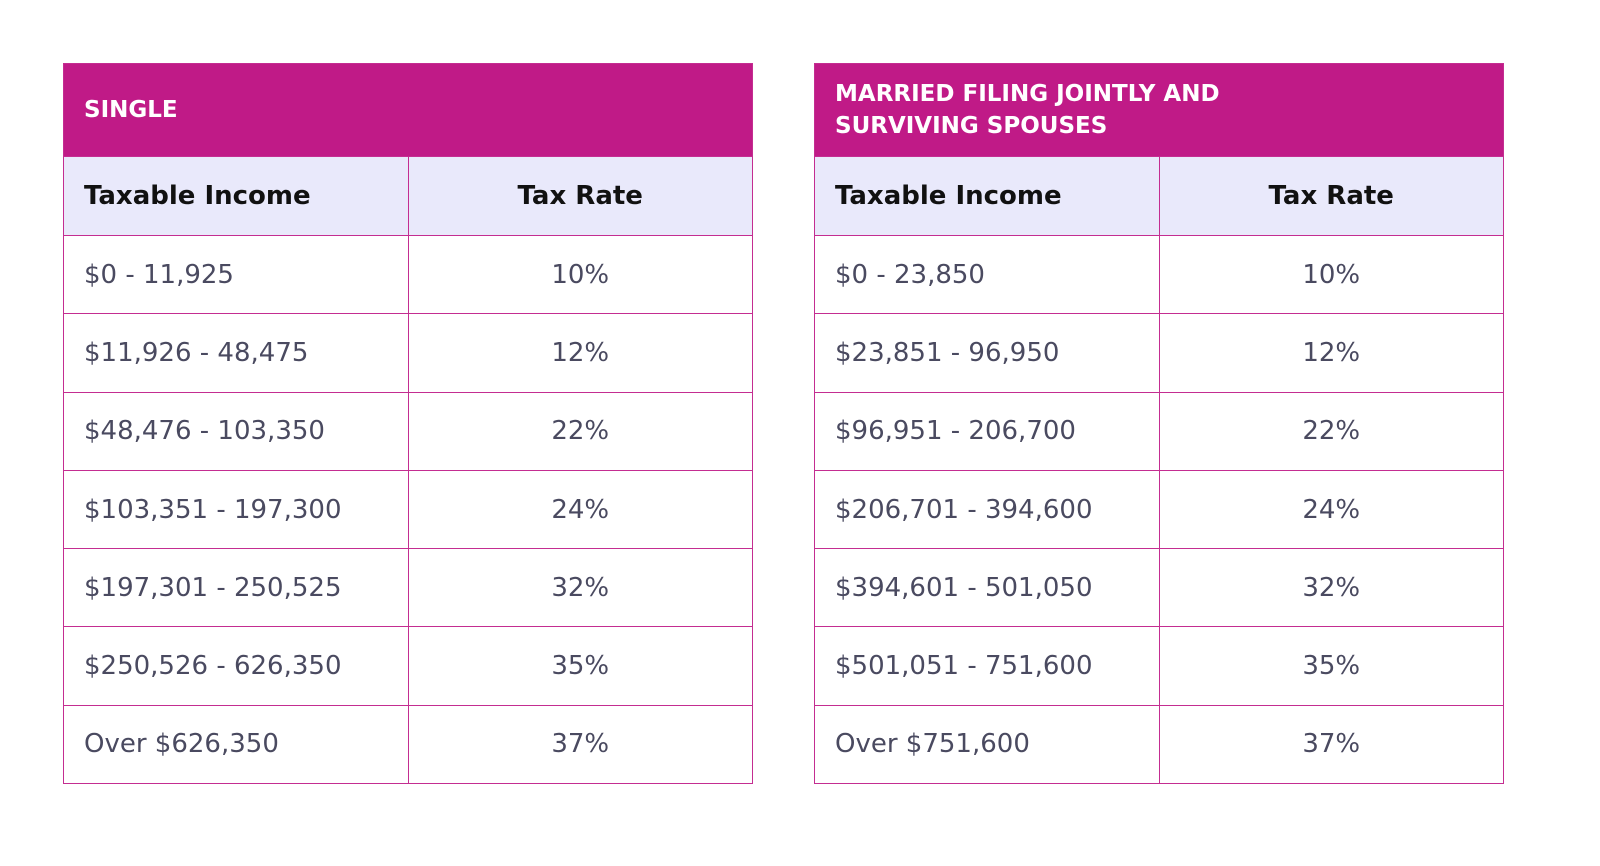 The height and width of the screenshot is (866, 1600). Describe the element at coordinates (236, 666) in the screenshot. I see `income-range: $250,526 - 626,350` at that location.